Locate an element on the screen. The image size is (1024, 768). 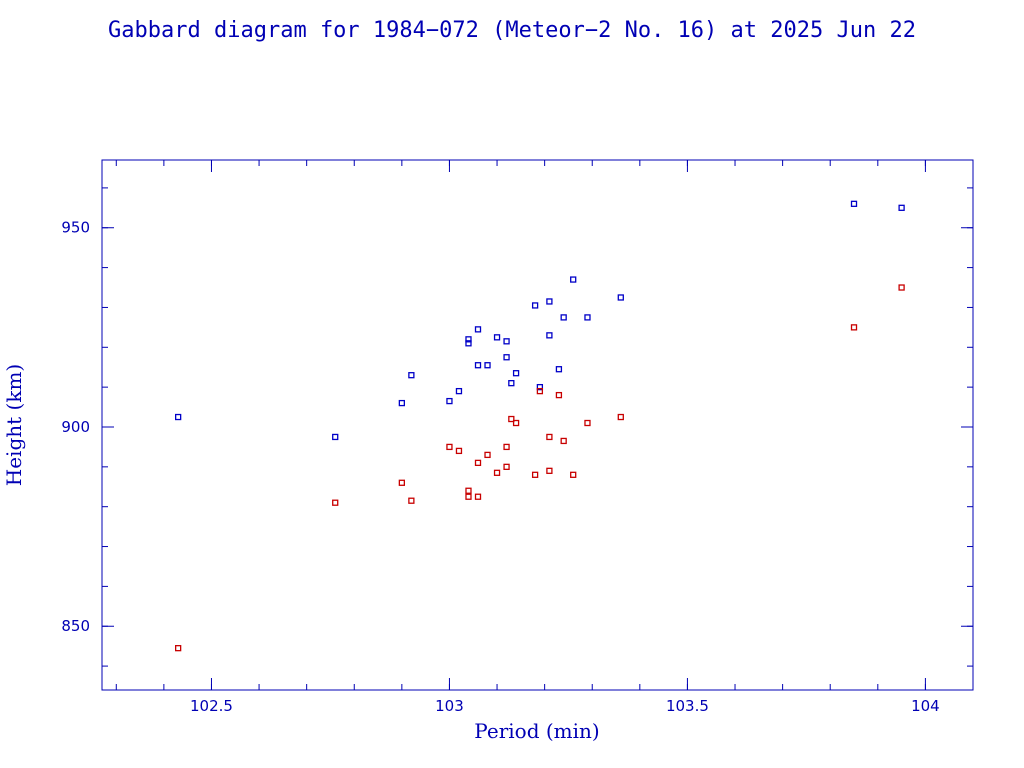
y-tick-label: 950 is located at coordinates (75, 228).